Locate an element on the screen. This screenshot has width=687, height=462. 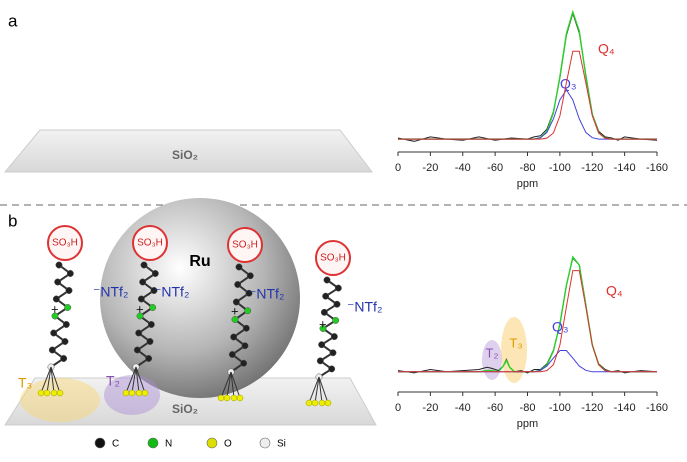
x-tick-label: -160 is located at coordinates (657, 408).